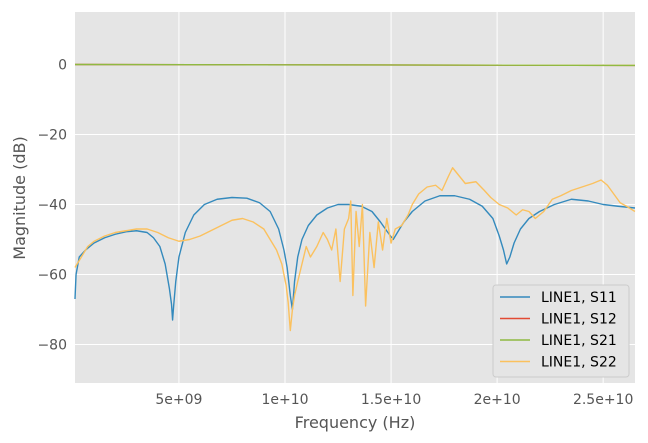  Describe the element at coordinates (579, 341) in the screenshot. I see `legend-label: LINE1, S21` at that location.